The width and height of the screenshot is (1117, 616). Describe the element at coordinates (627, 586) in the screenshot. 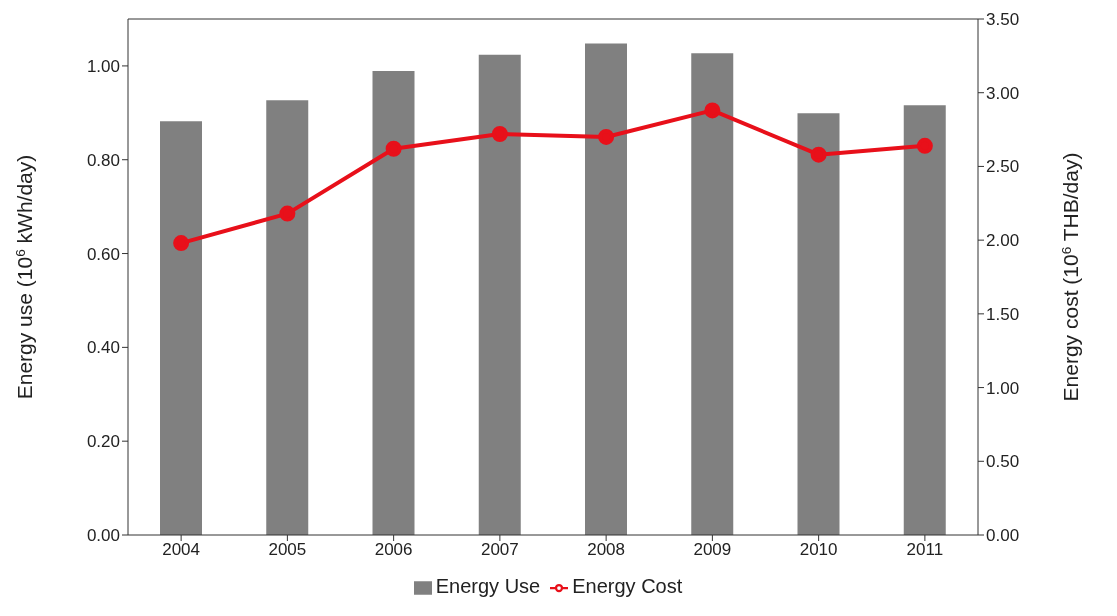

I see `legend-label: Energy Cost` at that location.